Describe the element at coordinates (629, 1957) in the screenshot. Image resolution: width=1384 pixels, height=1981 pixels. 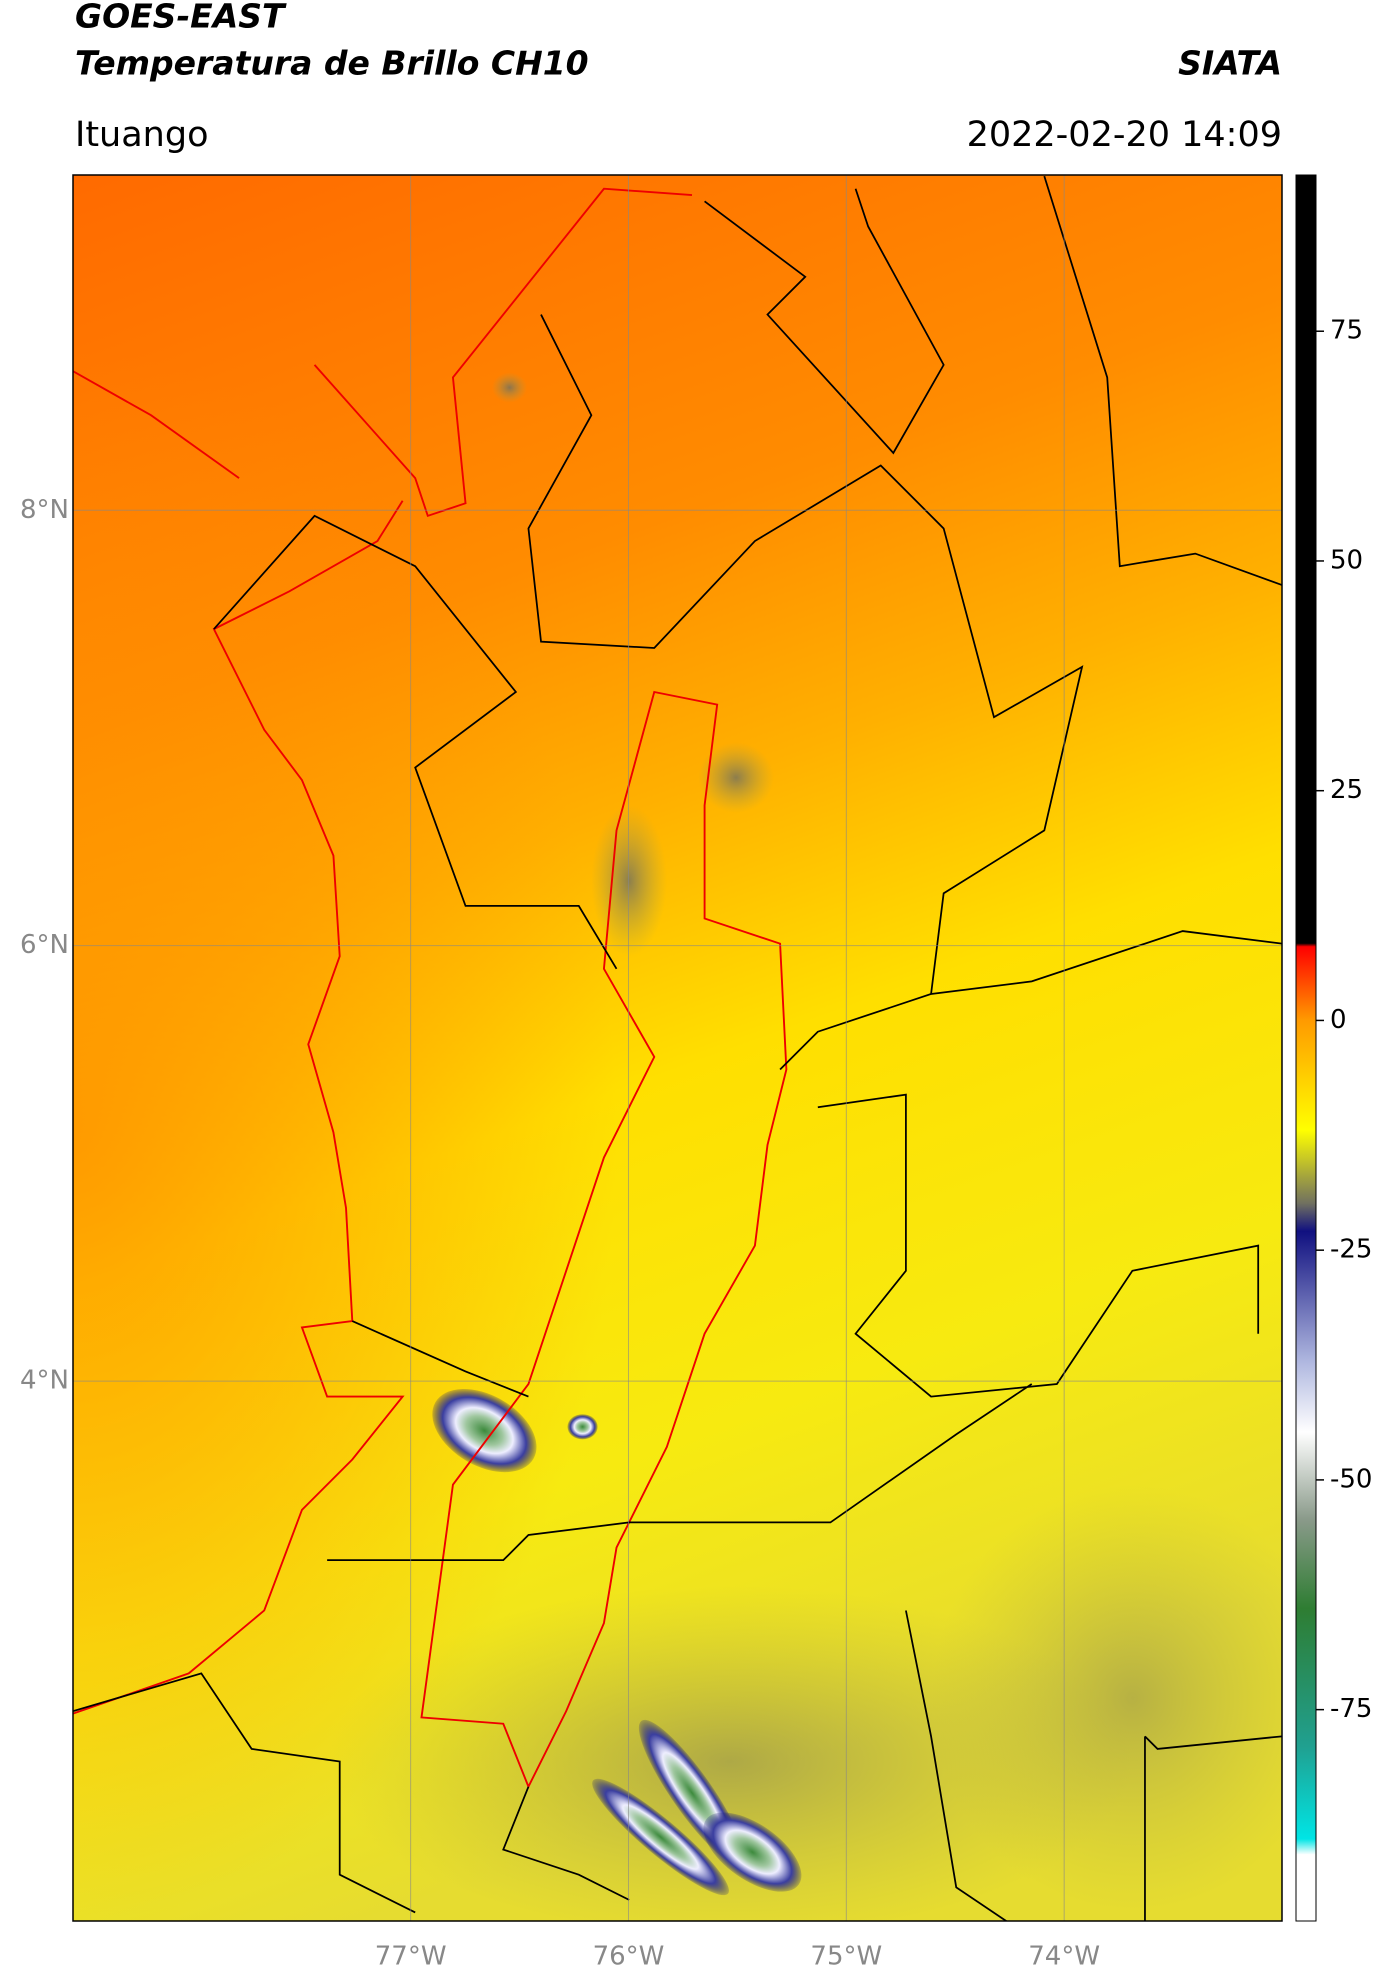
I see `x-tick-label: 76°W` at that location.